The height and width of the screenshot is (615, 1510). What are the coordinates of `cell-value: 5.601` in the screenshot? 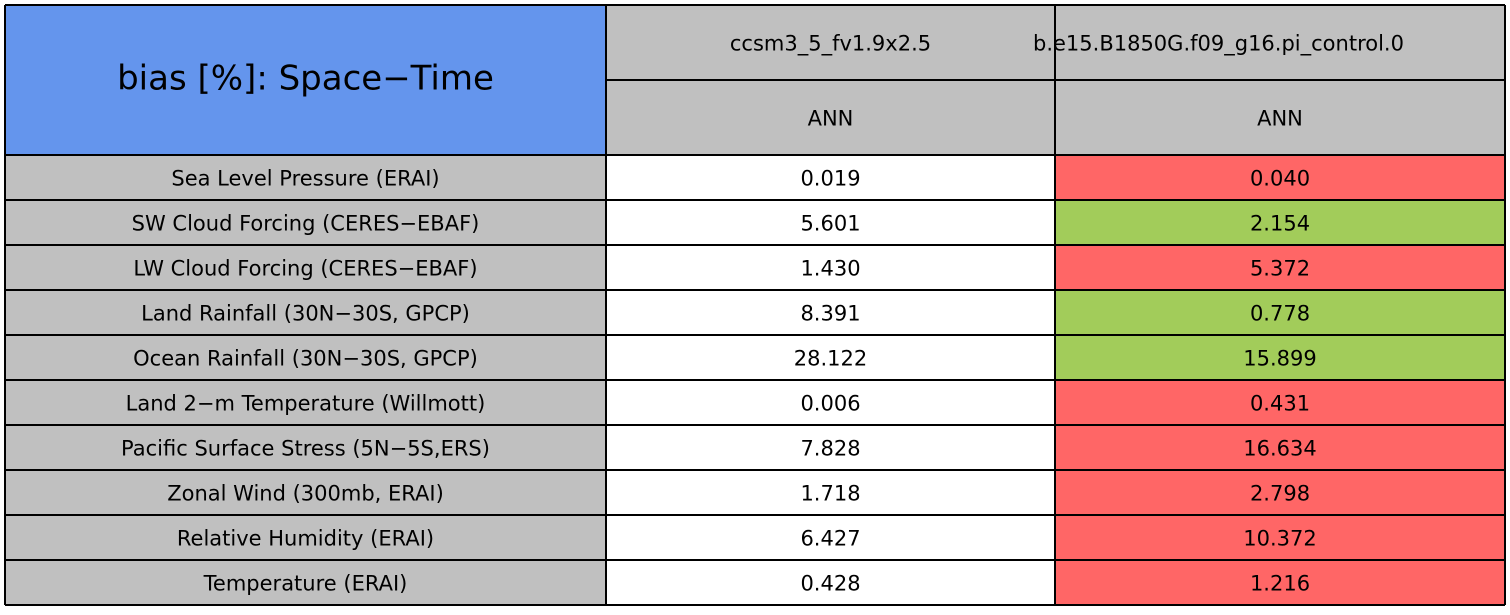 It's located at (830, 224).